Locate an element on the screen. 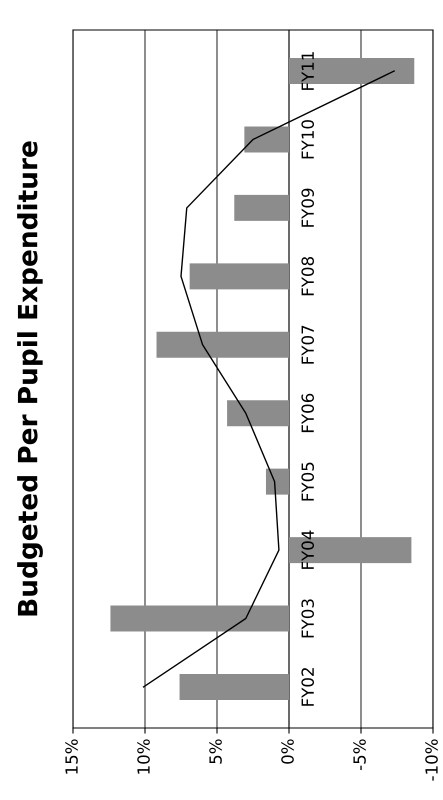 This screenshot has width=443, height=800. y-tick-label: FY05 is located at coordinates (307, 481).